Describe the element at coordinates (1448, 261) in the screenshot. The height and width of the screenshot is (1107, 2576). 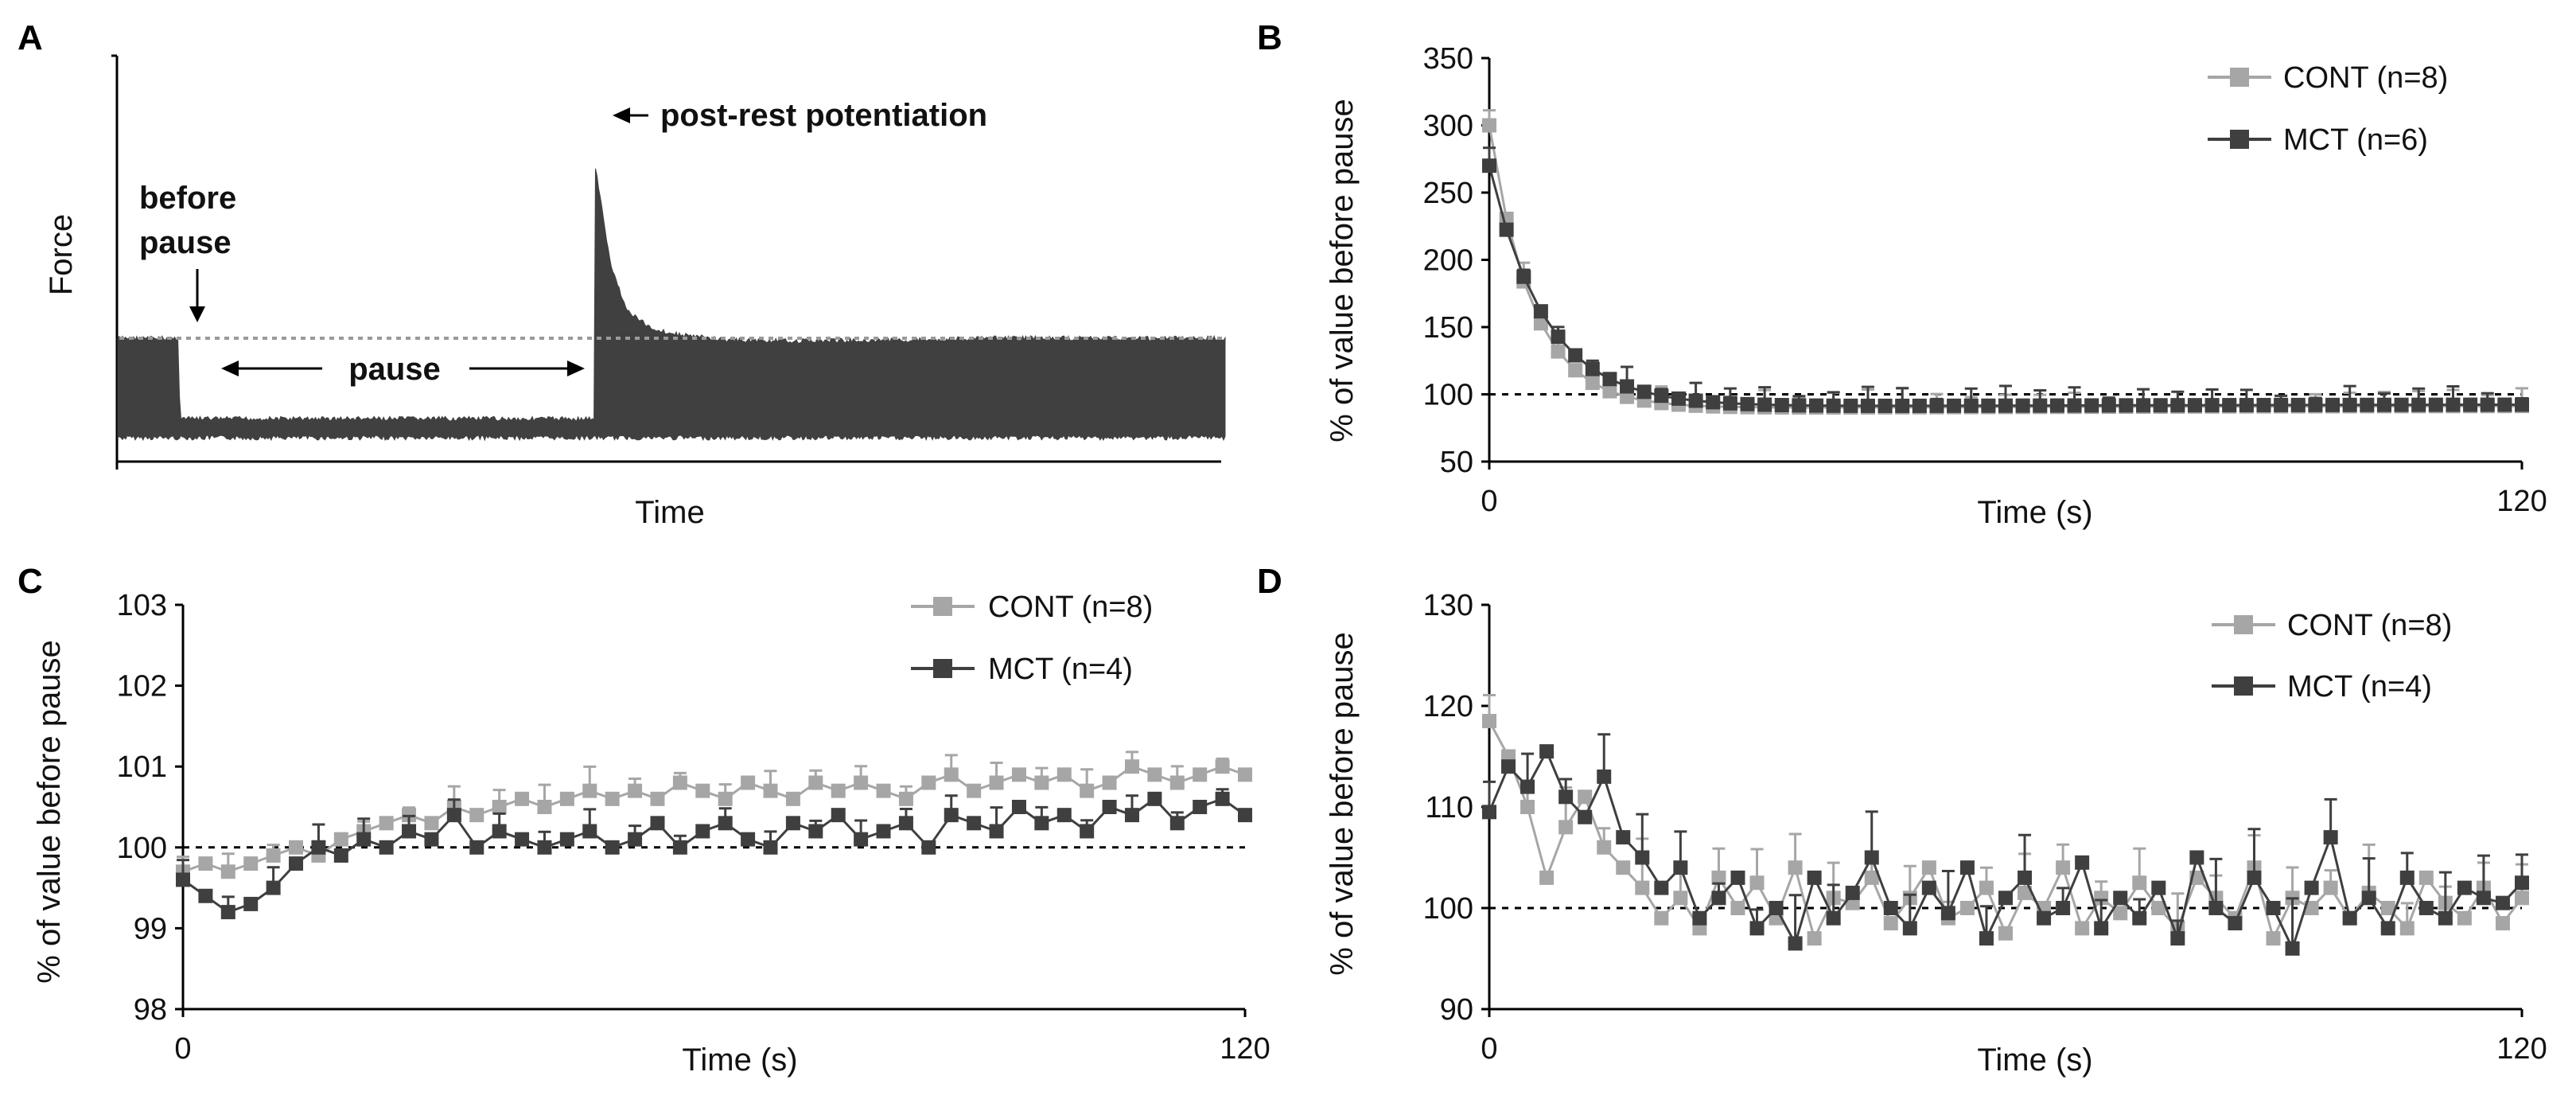
I see `y-tick-label: 200` at that location.